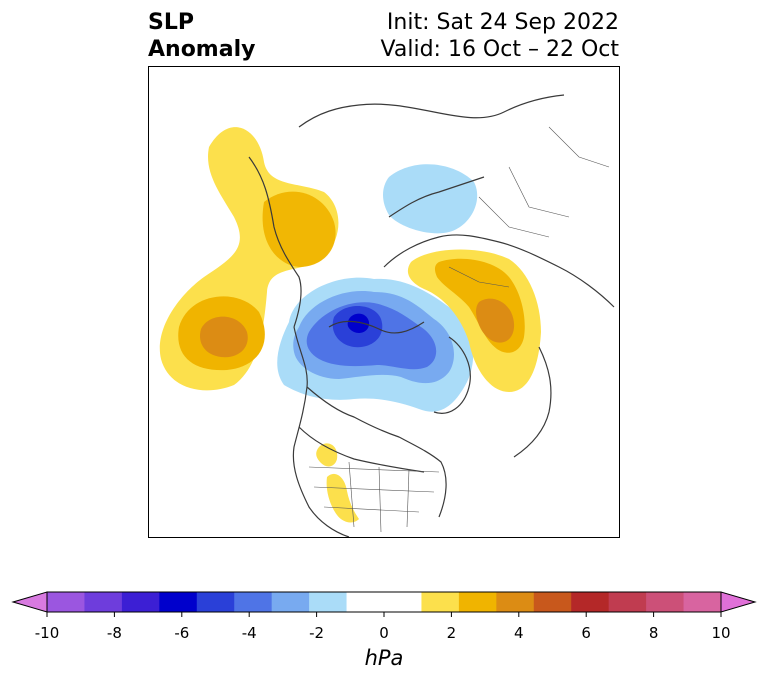 The image size is (768, 684). Describe the element at coordinates (451, 633) in the screenshot. I see `colorbar-tick-label: 2` at that location.